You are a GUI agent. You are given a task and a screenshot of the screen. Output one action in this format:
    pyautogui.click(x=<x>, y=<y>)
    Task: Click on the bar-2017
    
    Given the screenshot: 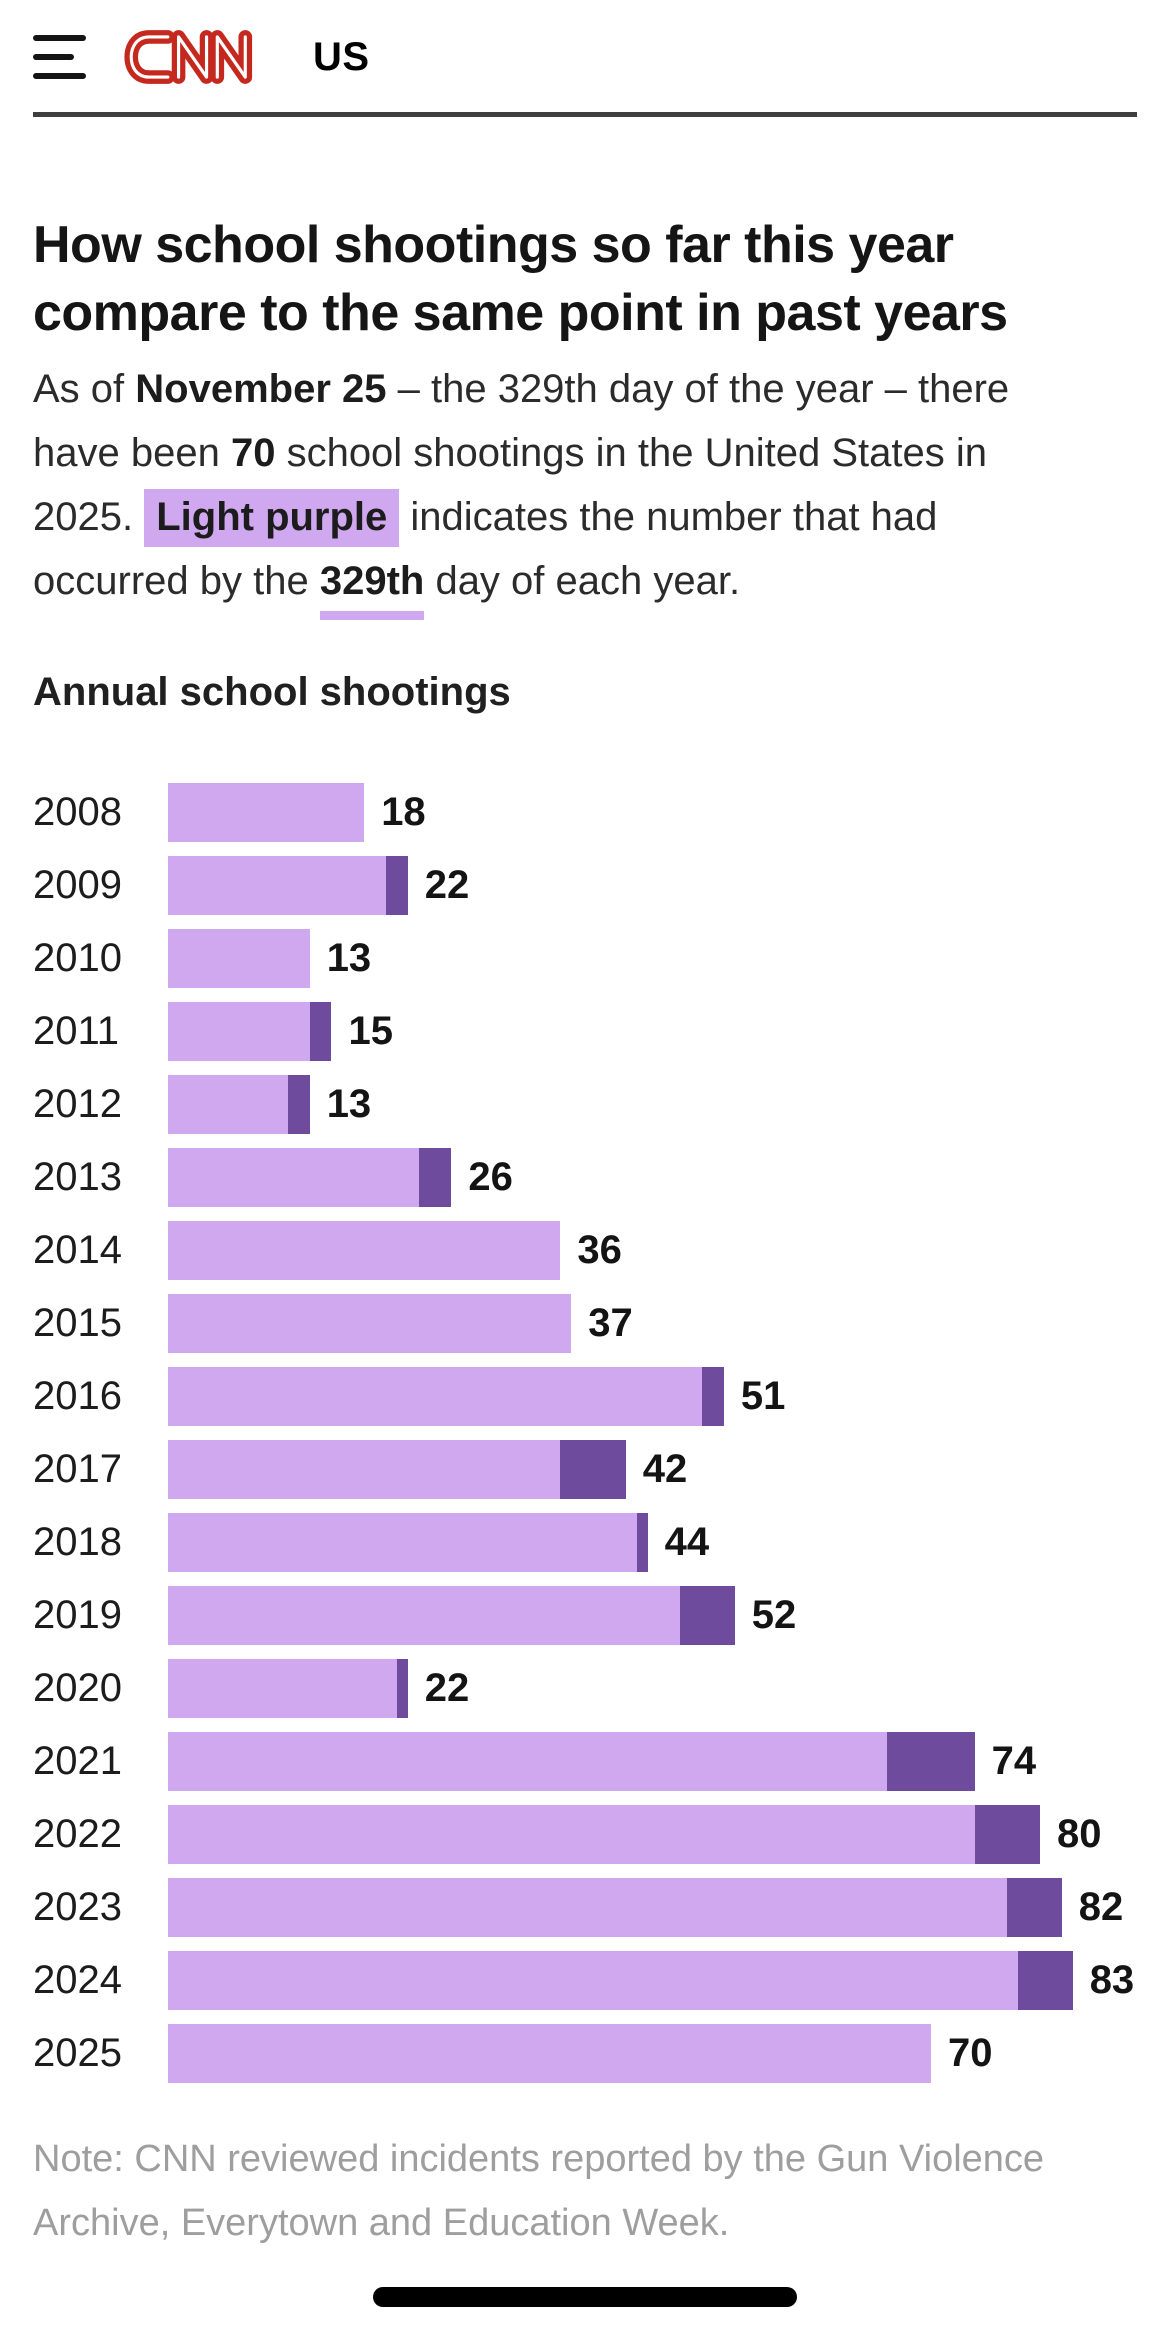 What is the action you would take?
    pyautogui.click(x=397, y=1469)
    